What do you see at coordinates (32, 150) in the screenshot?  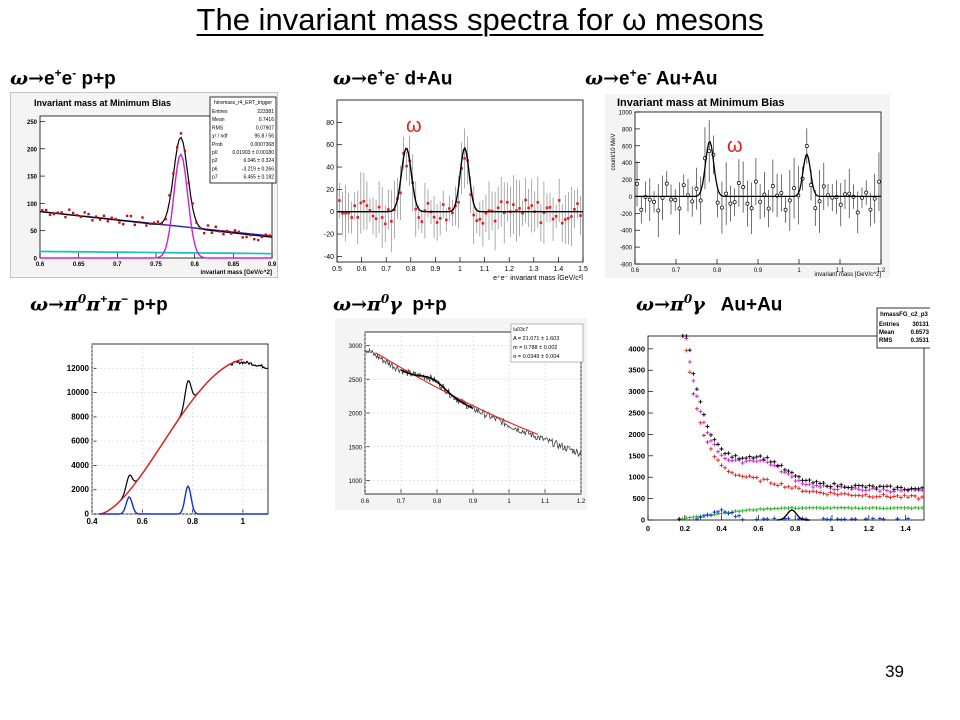 I see `chart1-ytick-label: 200` at bounding box center [32, 150].